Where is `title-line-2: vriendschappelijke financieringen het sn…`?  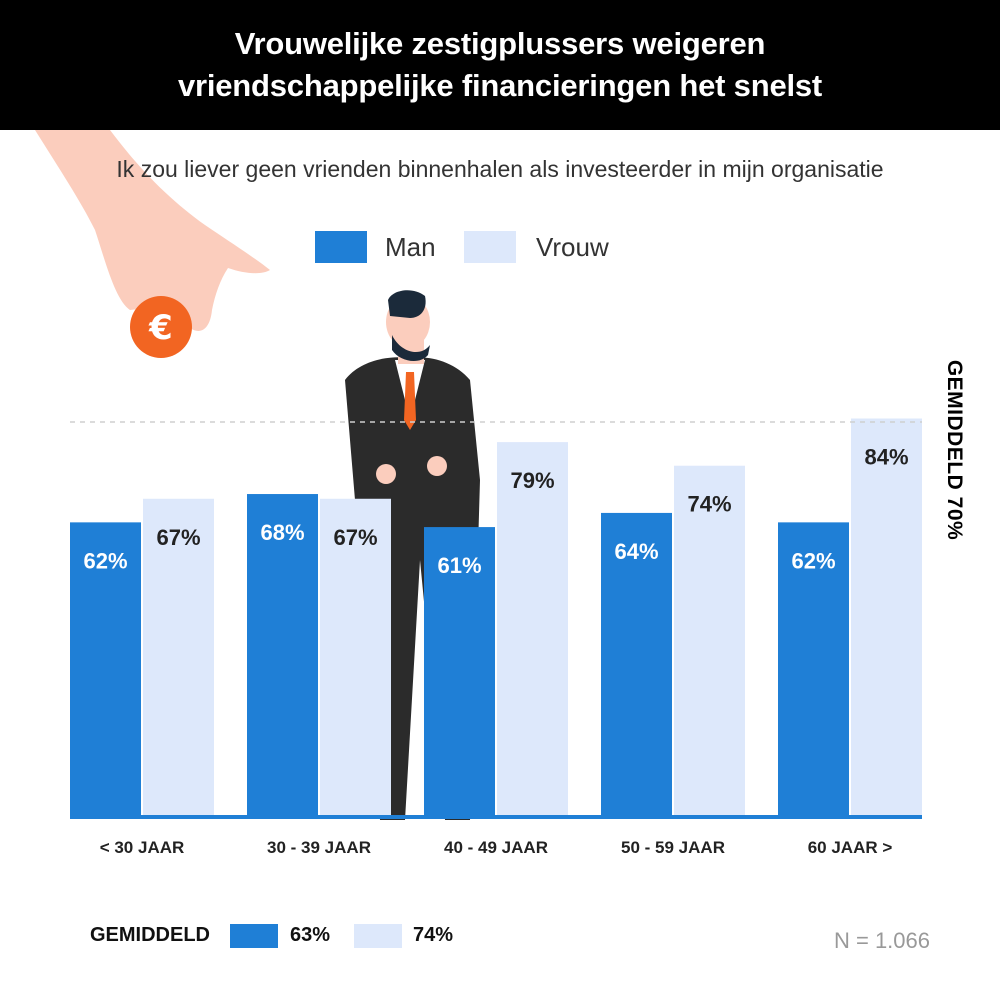
title-line-2: vriendschappelijke financieringen het sn… is located at coordinates (500, 85).